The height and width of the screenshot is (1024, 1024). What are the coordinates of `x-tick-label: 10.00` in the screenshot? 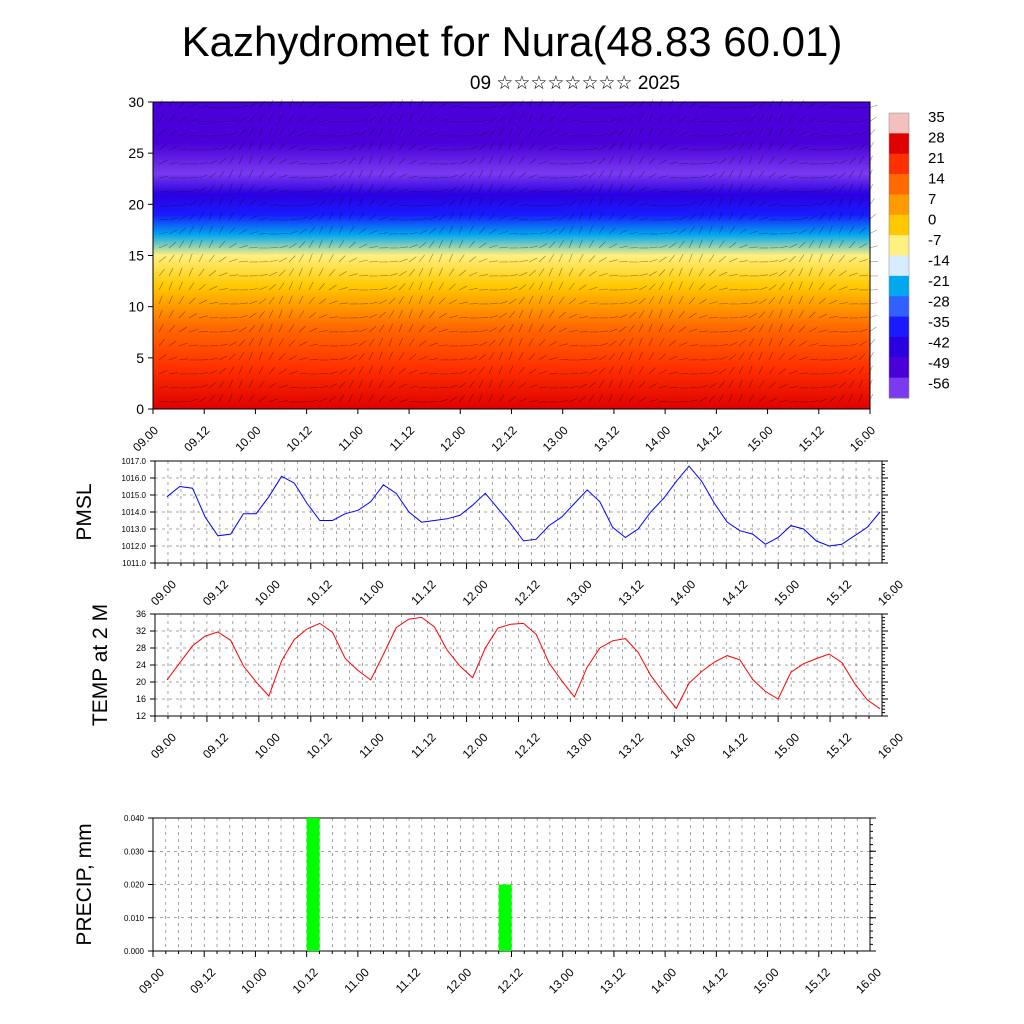 It's located at (267, 745).